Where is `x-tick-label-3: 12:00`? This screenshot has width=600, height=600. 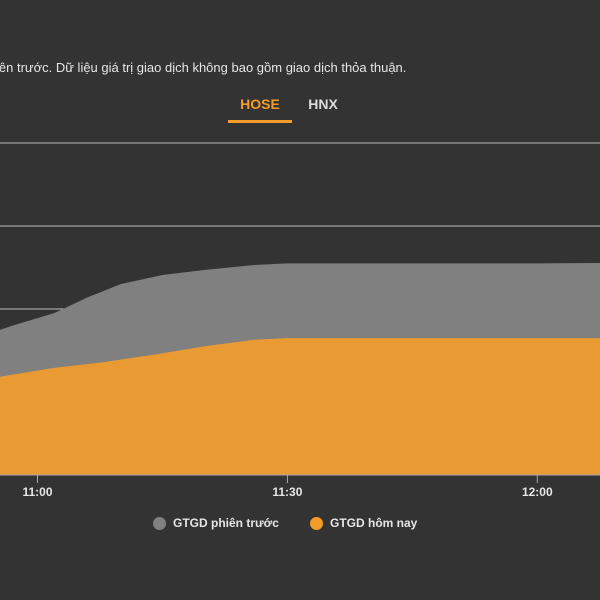 x-tick-label-3: 12:00 is located at coordinates (537, 492).